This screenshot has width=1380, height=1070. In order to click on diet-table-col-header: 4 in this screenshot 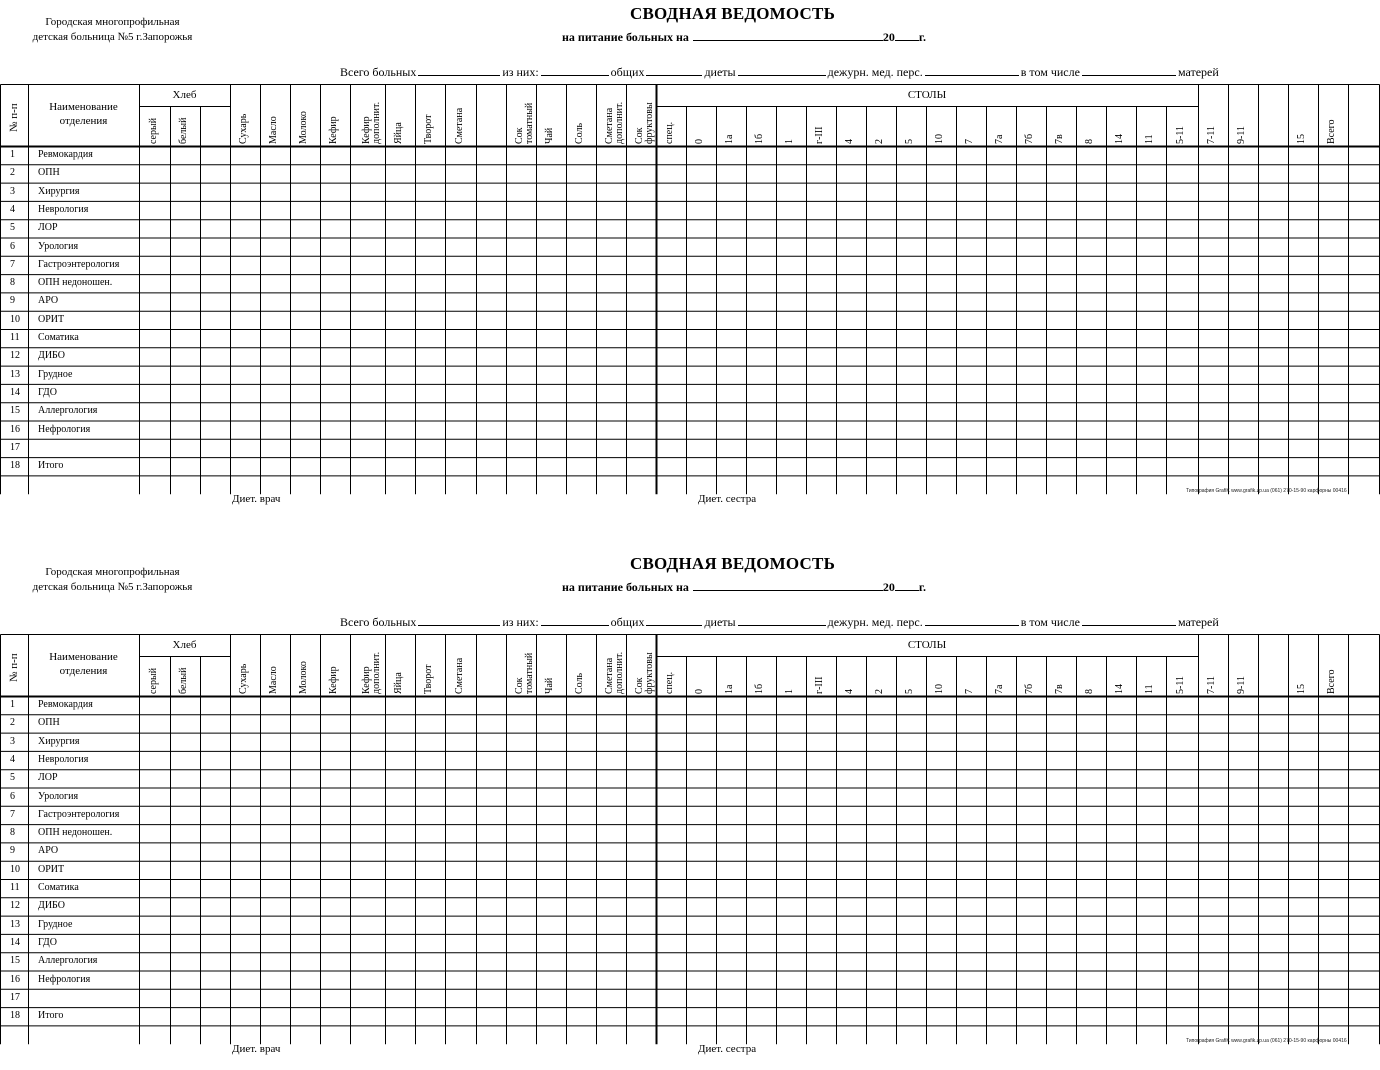, I will do `click(849, 141)`.